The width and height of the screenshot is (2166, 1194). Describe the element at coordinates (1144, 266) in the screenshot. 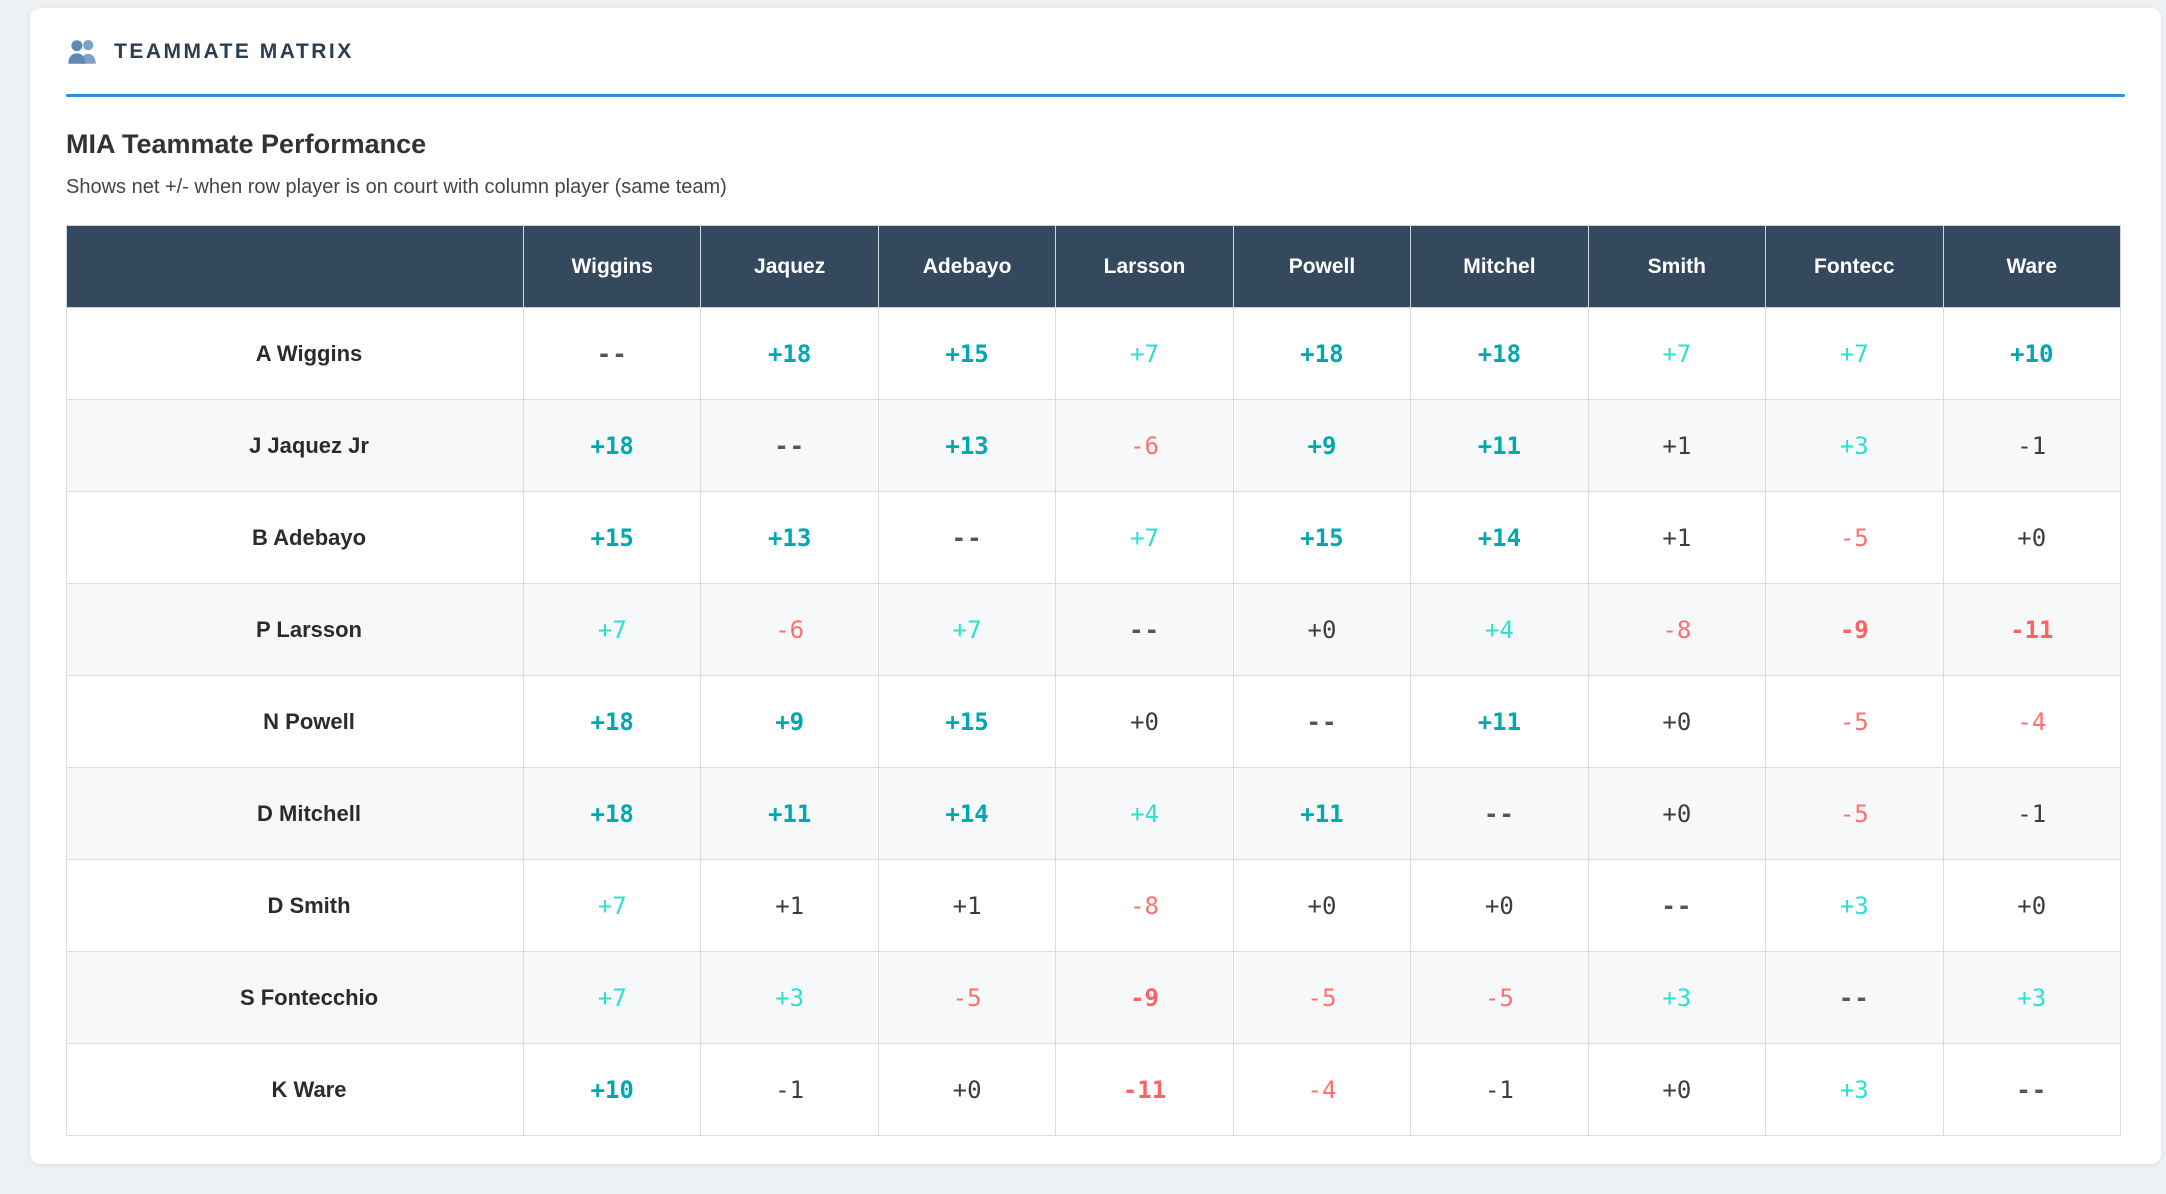

I see `column-header: Larsson` at that location.